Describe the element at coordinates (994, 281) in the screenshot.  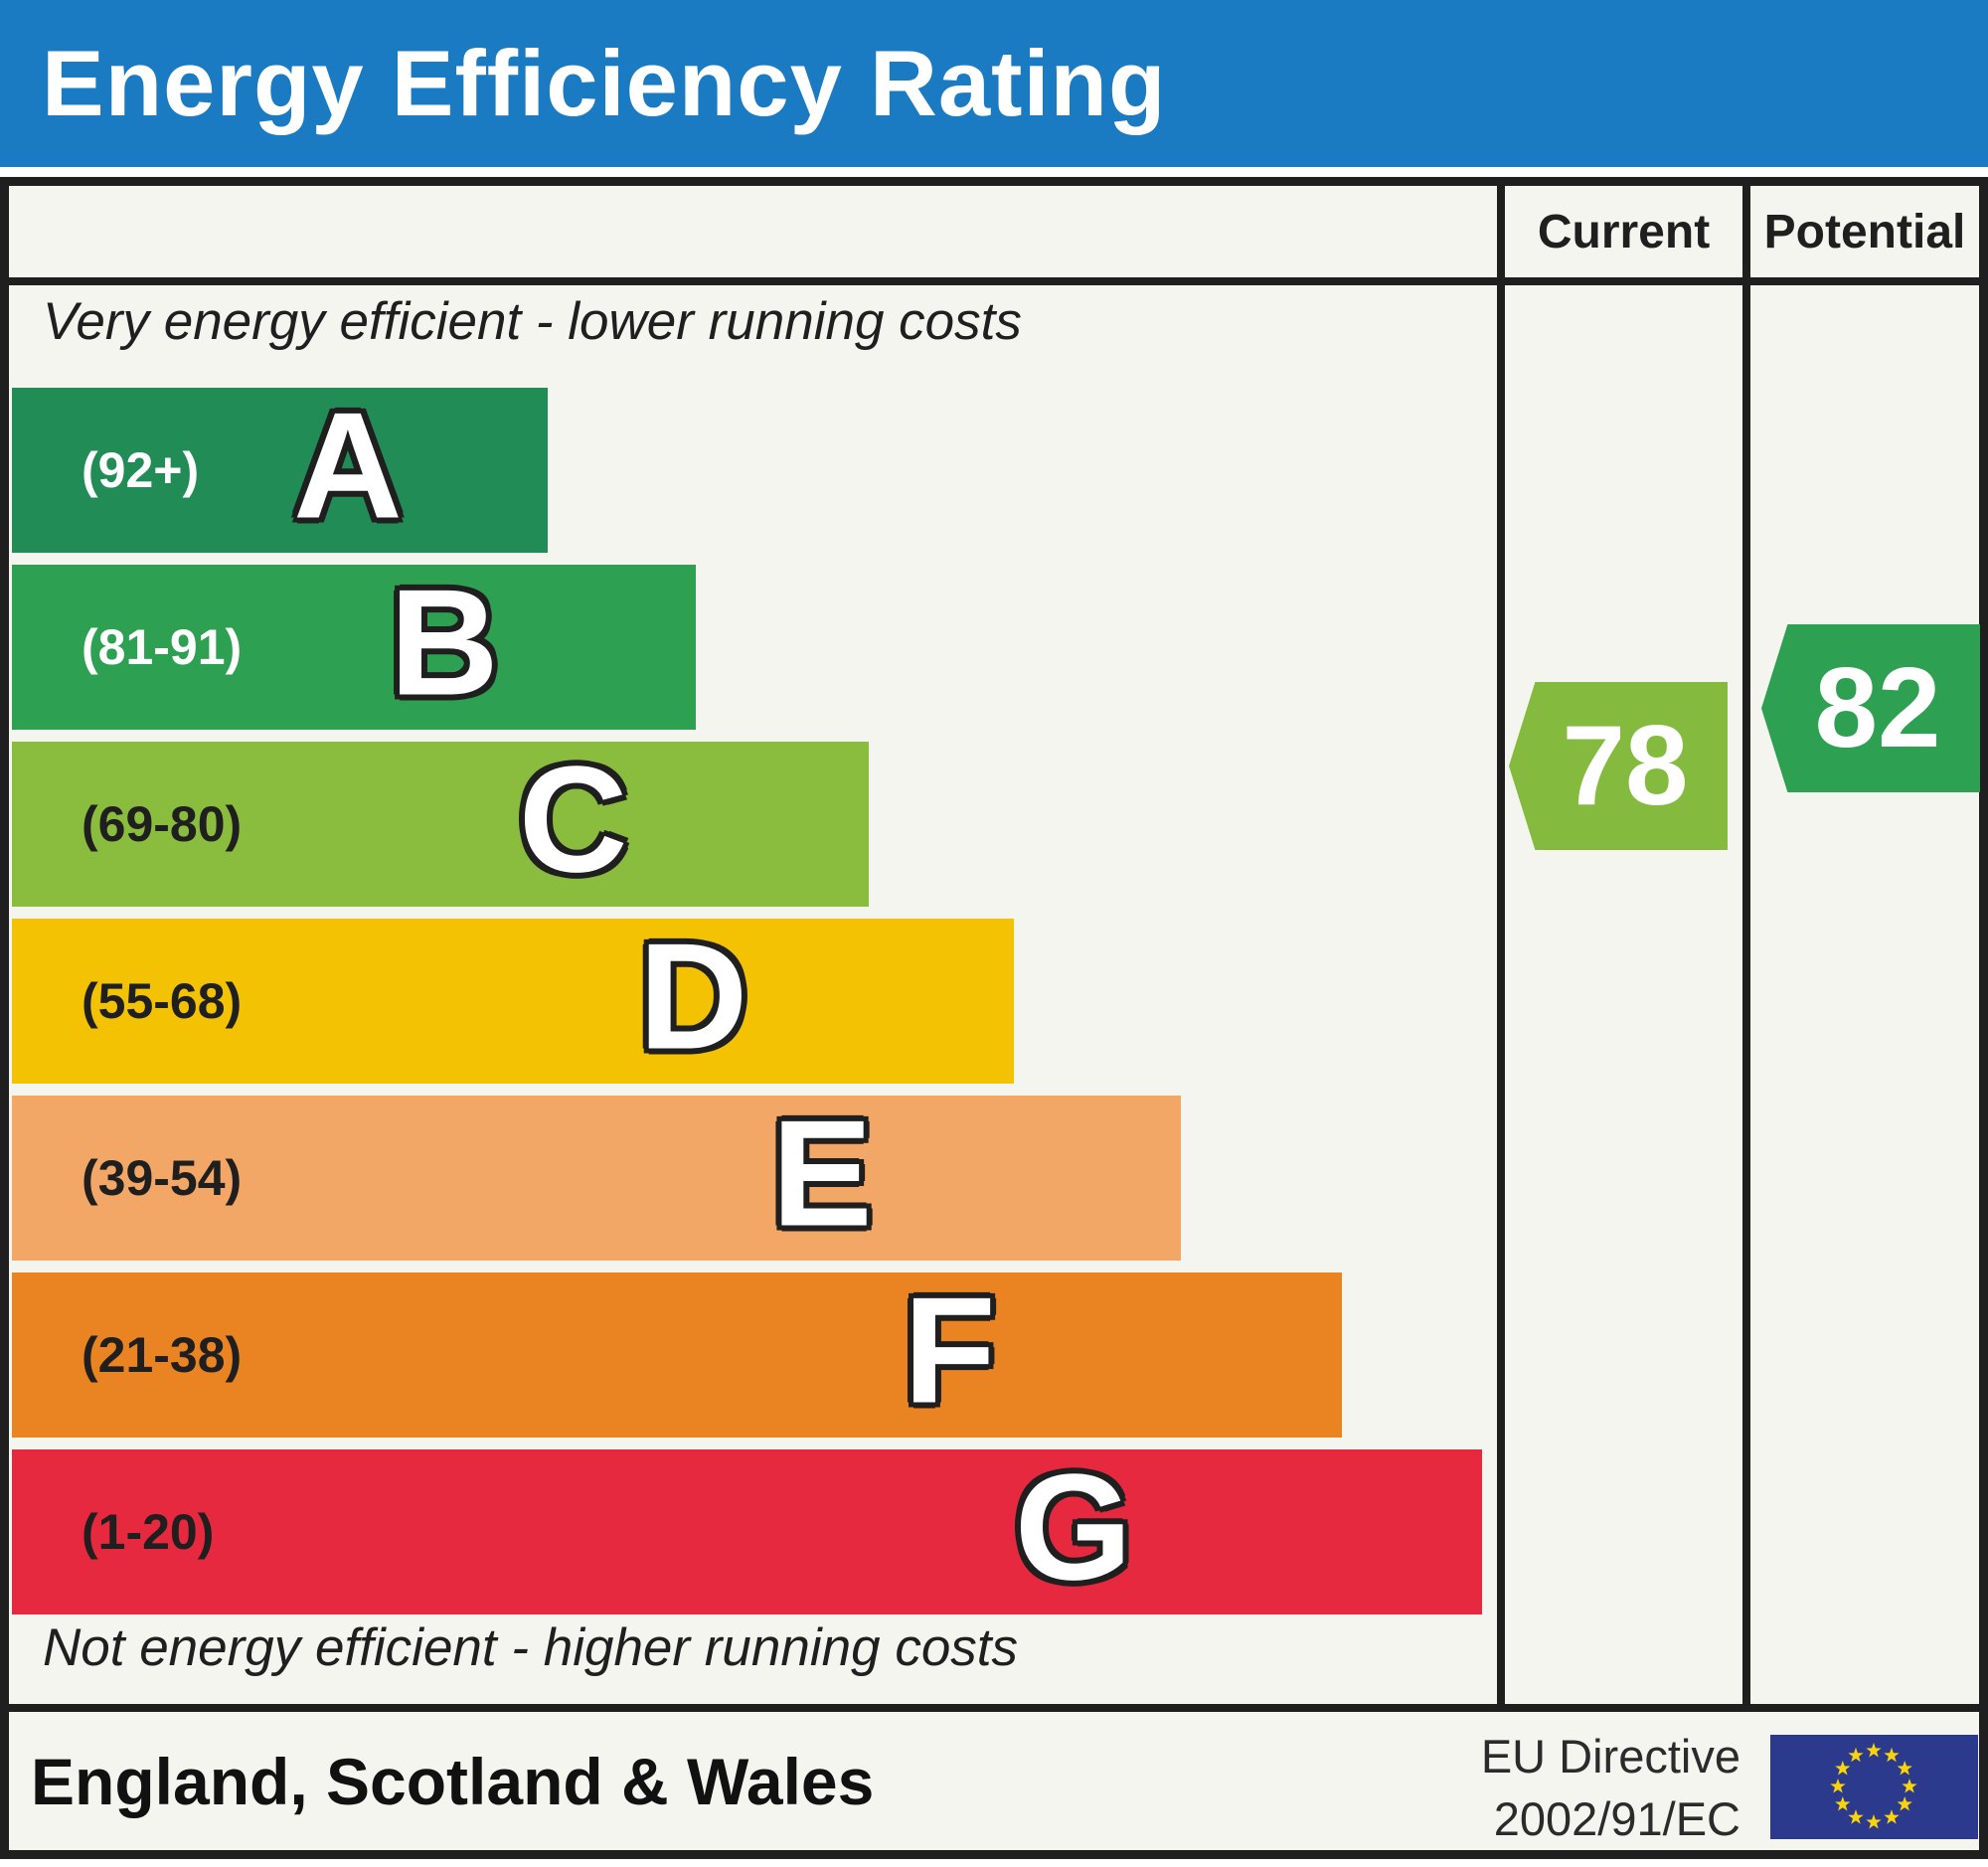
I see `header-row-divider` at that location.